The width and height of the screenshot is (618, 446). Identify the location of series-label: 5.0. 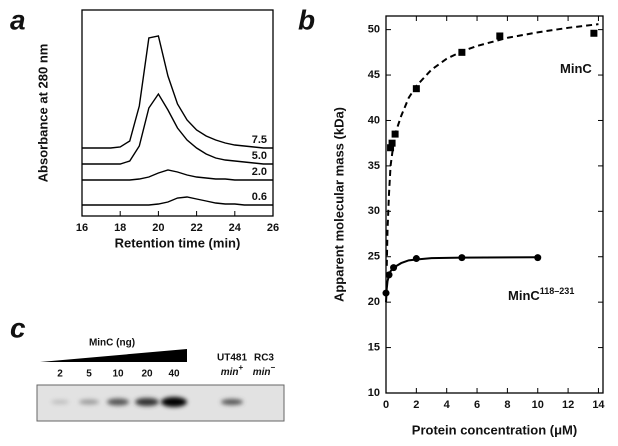
(259, 156).